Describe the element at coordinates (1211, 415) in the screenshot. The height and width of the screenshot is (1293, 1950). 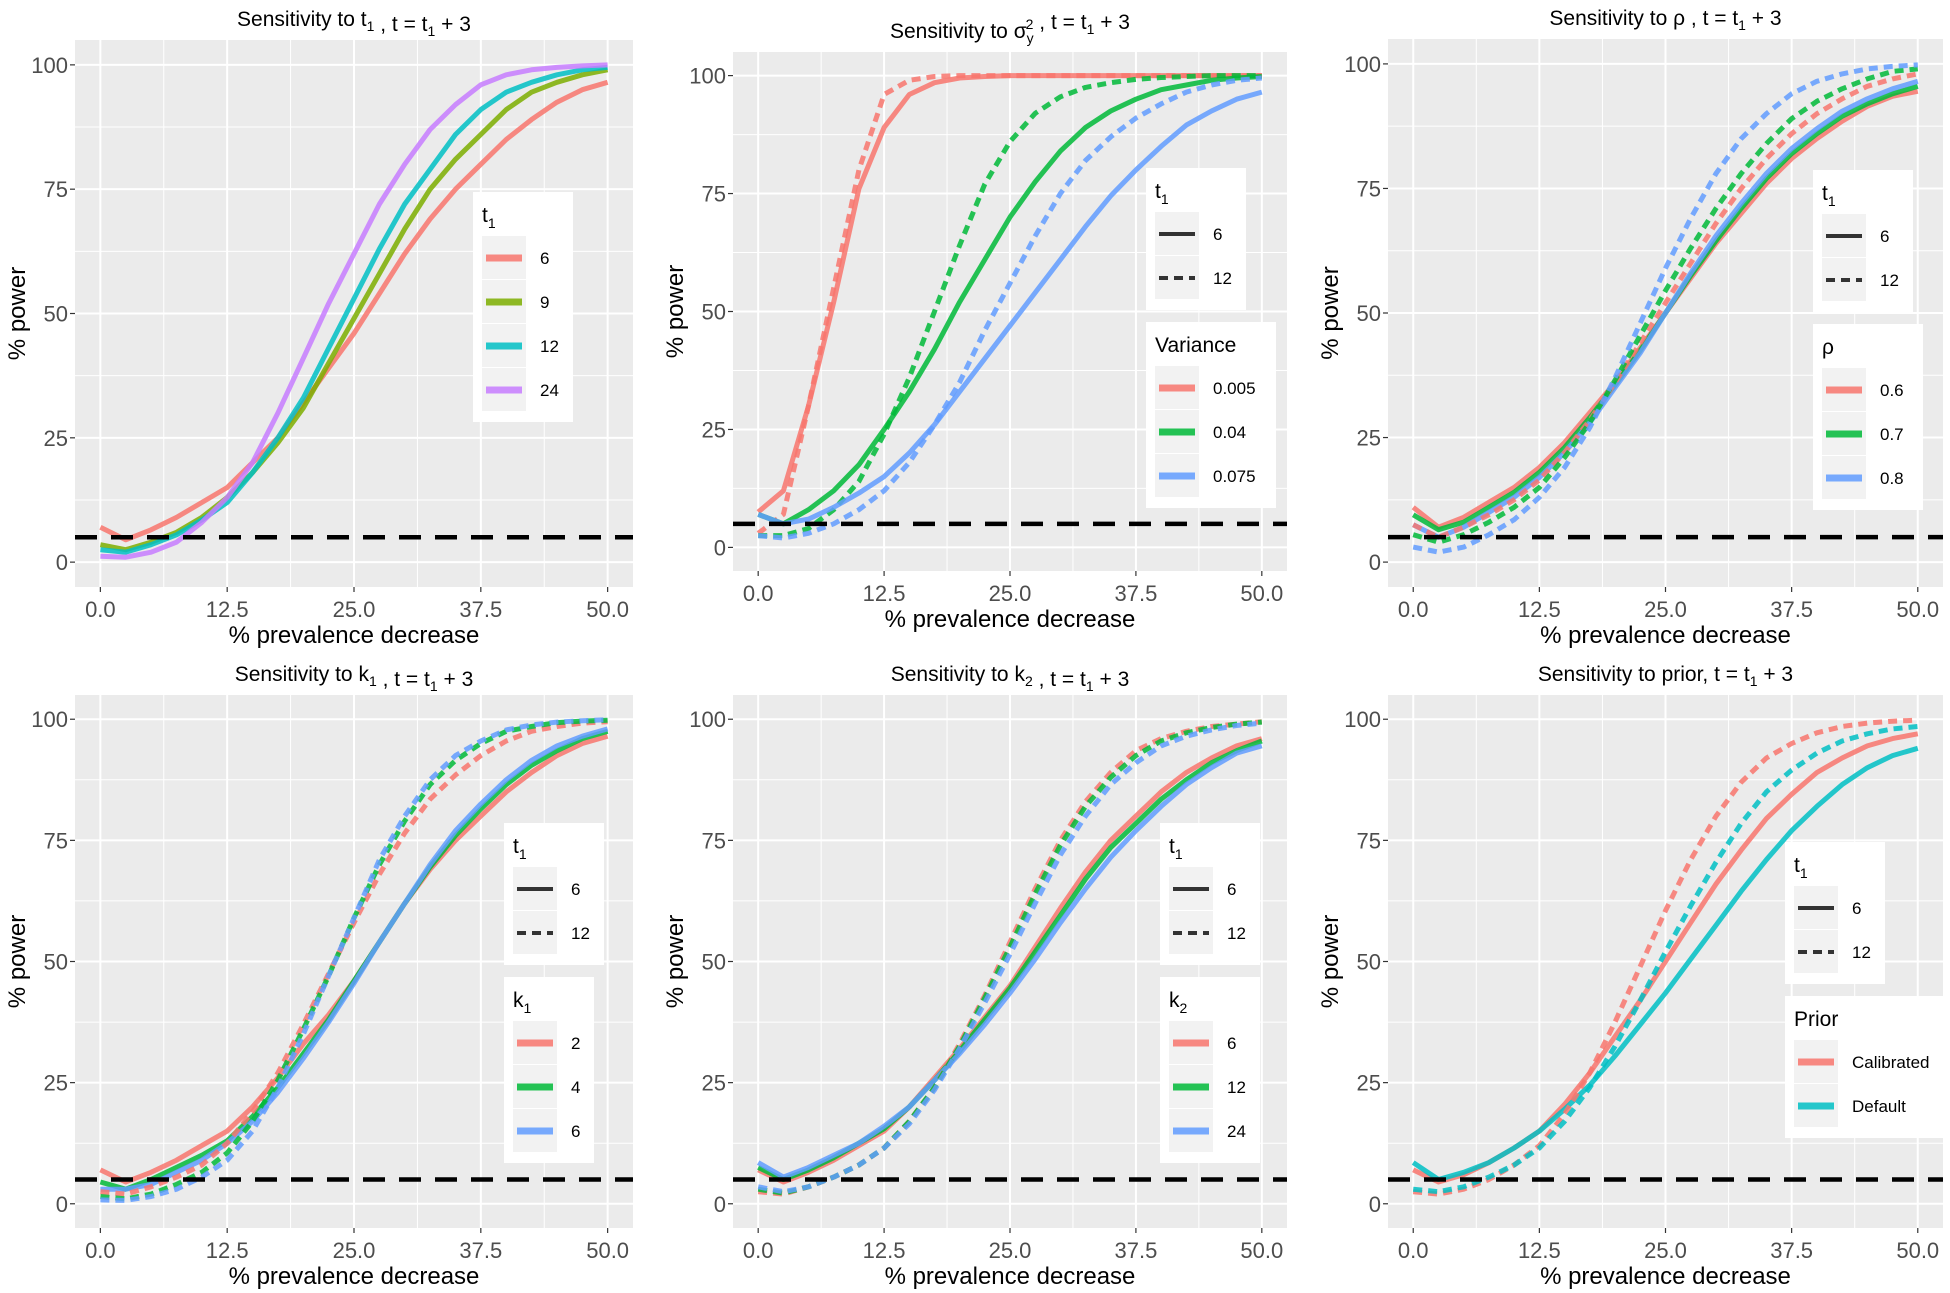
I see `legend-color: Variance 0.005 0.04 0.075` at that location.